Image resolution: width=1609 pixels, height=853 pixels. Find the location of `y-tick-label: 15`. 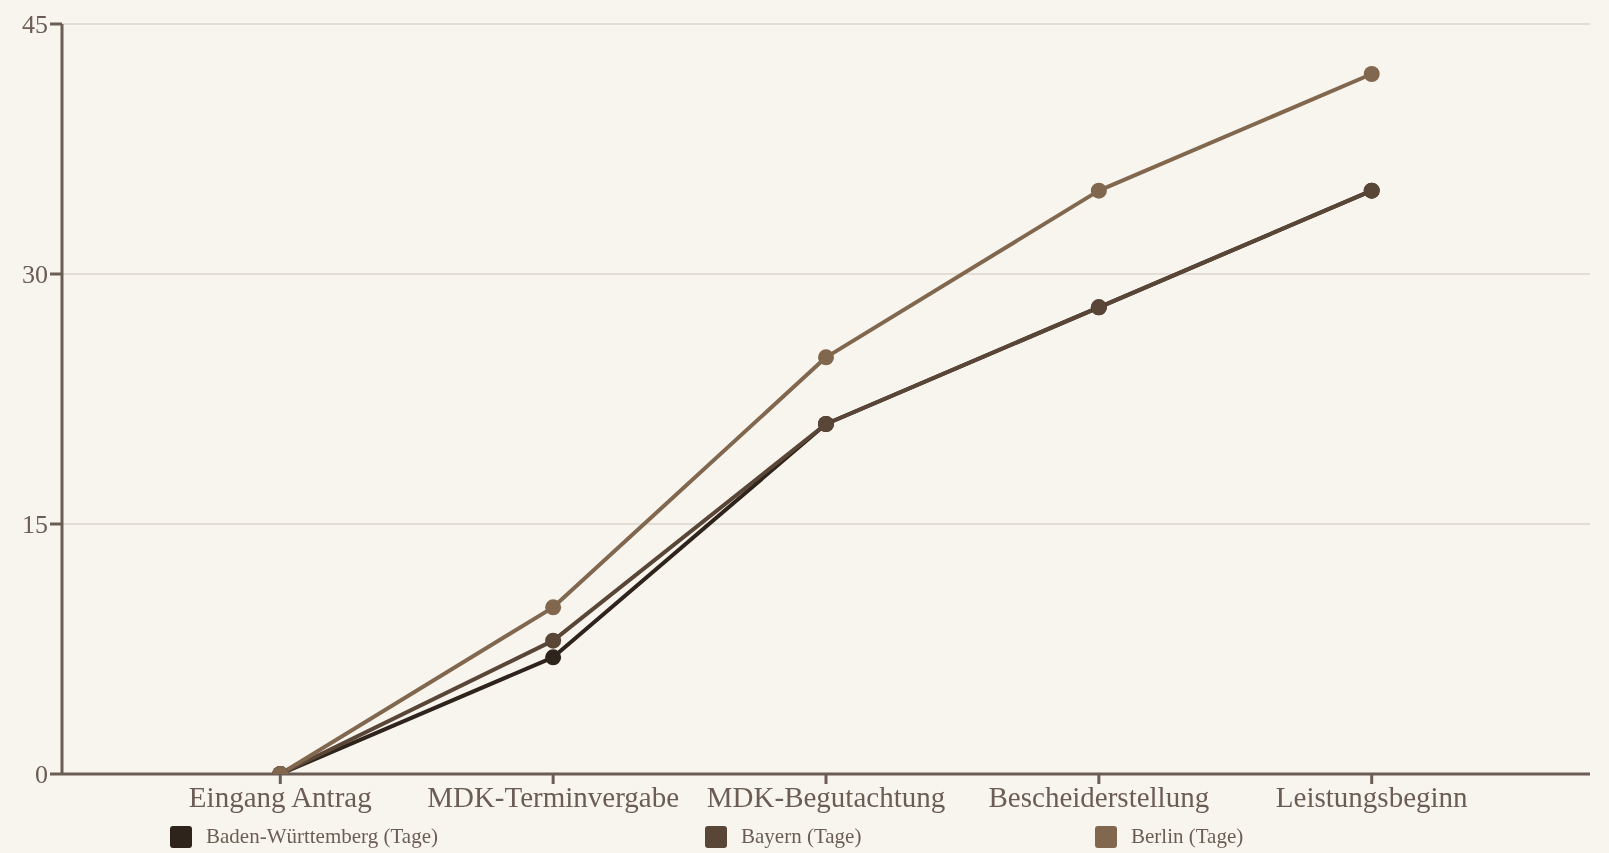

y-tick-label: 15 is located at coordinates (35, 525).